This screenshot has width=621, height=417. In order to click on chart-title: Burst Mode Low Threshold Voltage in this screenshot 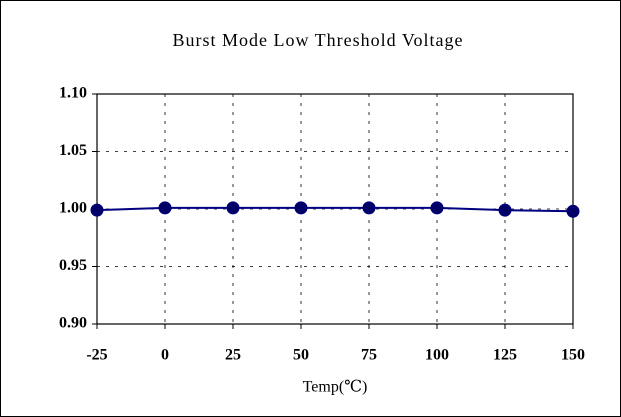, I will do `click(318, 40)`.